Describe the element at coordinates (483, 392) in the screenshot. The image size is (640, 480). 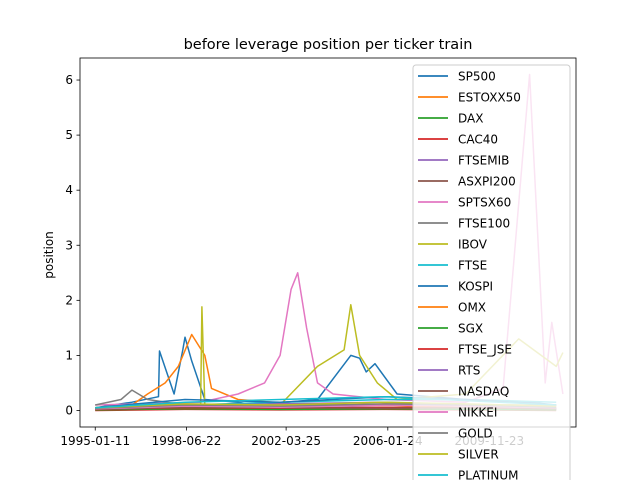
I see `legend-label: NASDAQ` at that location.